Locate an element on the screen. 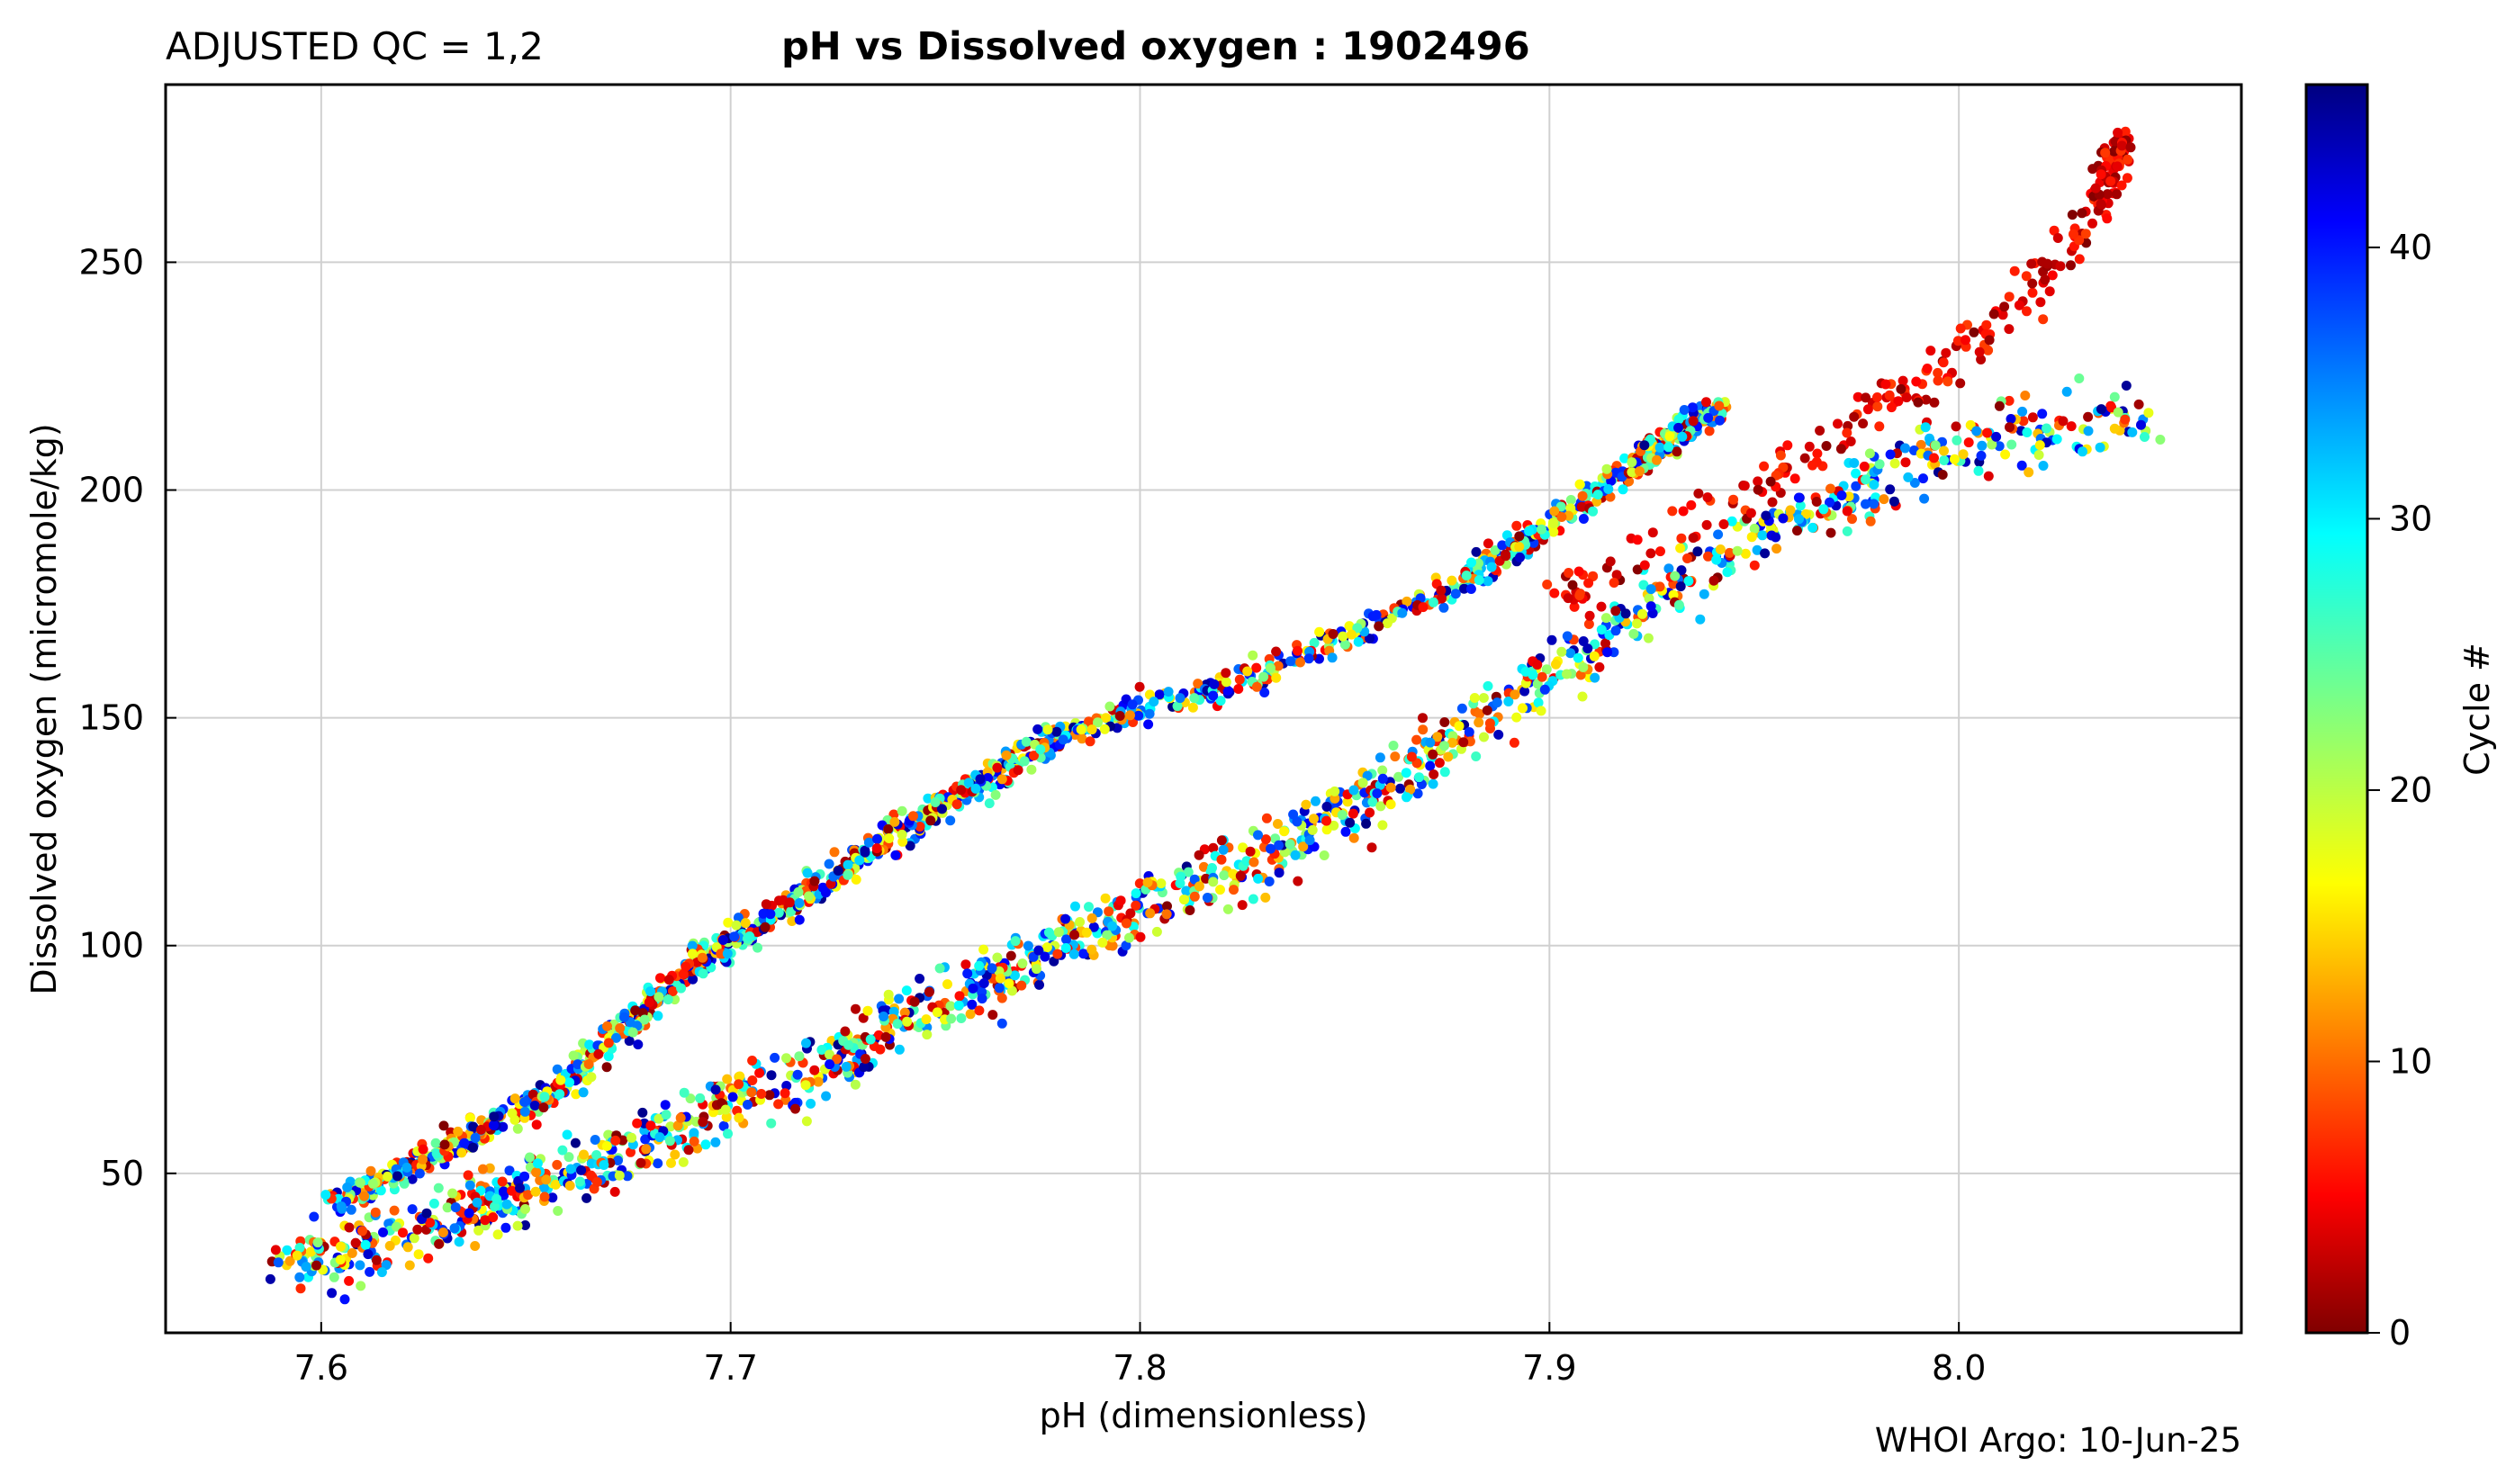 Image resolution: width=2515 pixels, height=1484 pixels. x-tick-label: 7.7 is located at coordinates (730, 1368).